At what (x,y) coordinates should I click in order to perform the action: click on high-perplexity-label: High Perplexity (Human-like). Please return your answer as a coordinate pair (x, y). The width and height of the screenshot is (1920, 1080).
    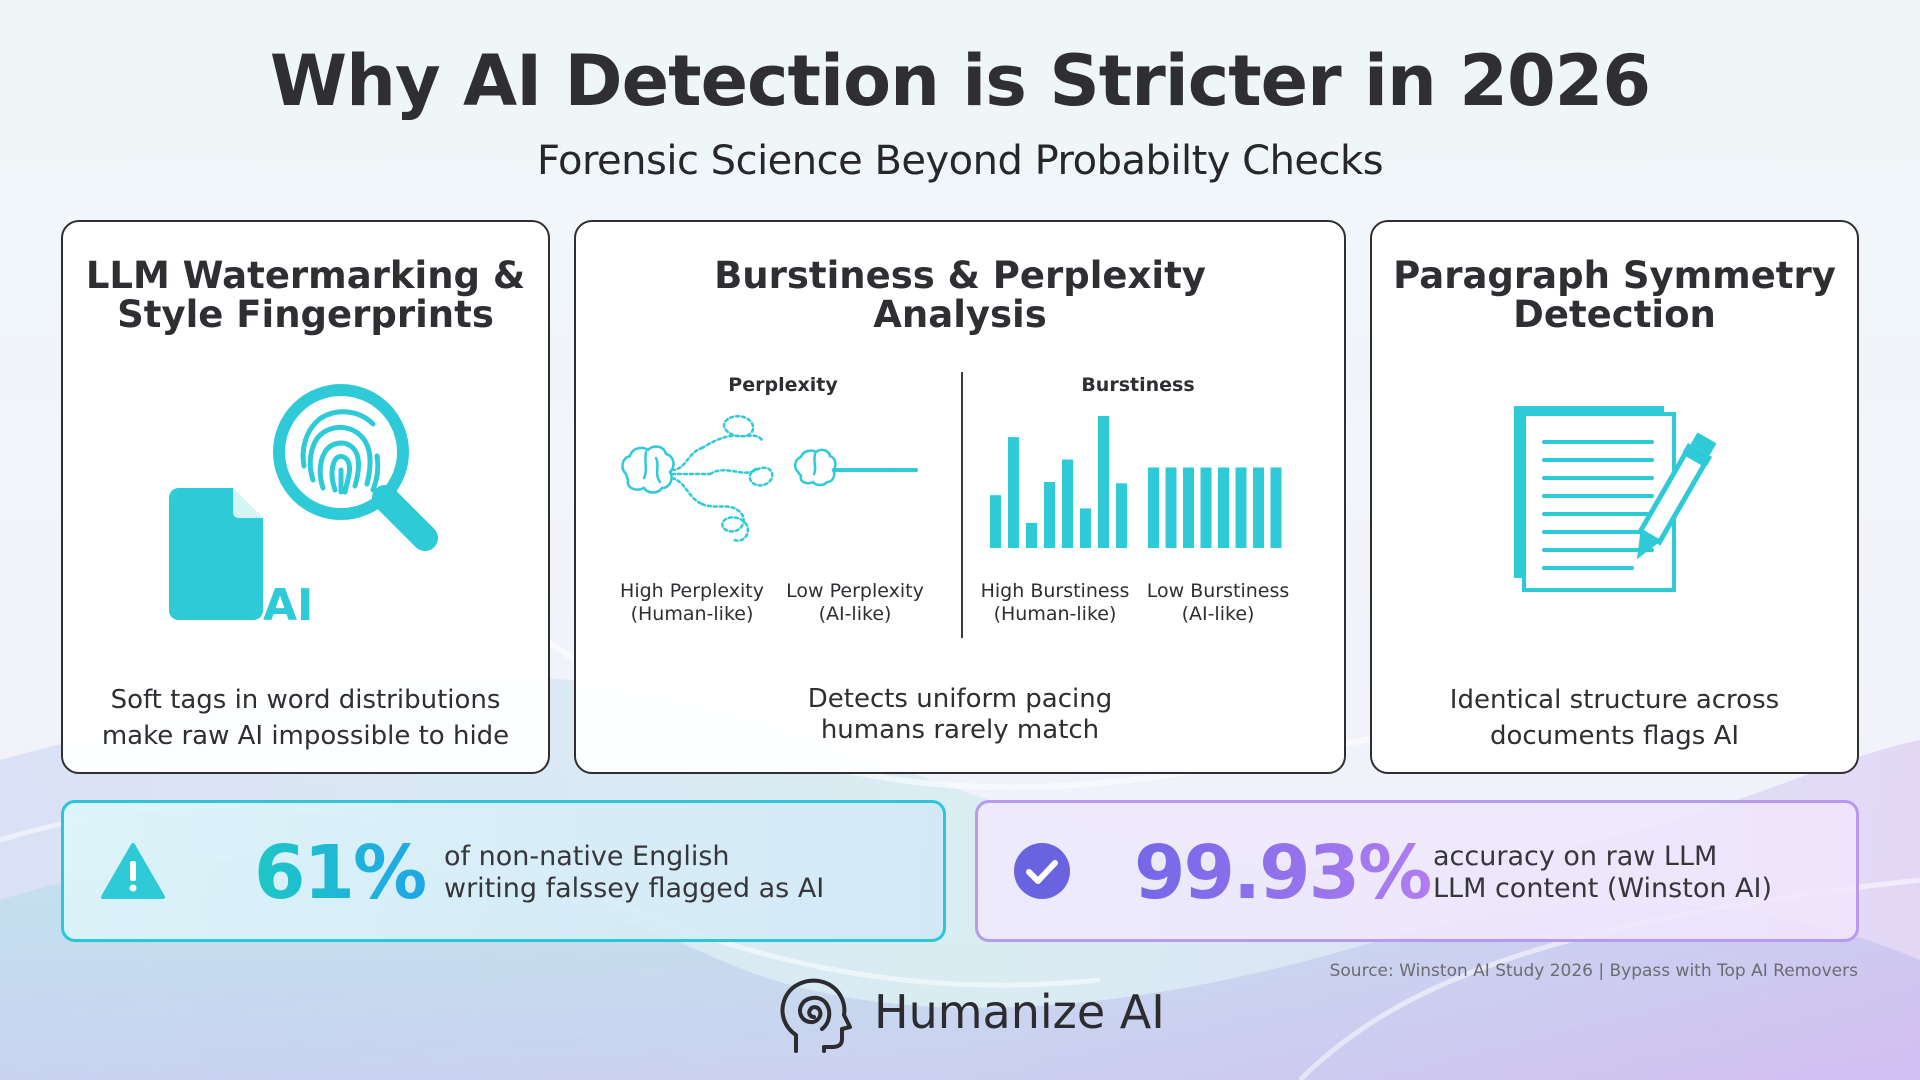
    Looking at the image, I should click on (692, 603).